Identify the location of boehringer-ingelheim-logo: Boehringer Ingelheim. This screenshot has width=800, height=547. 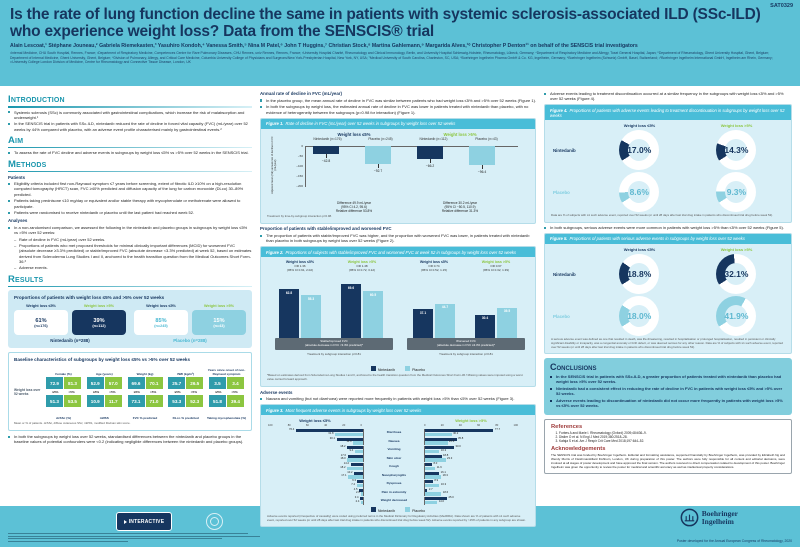
(709, 517).